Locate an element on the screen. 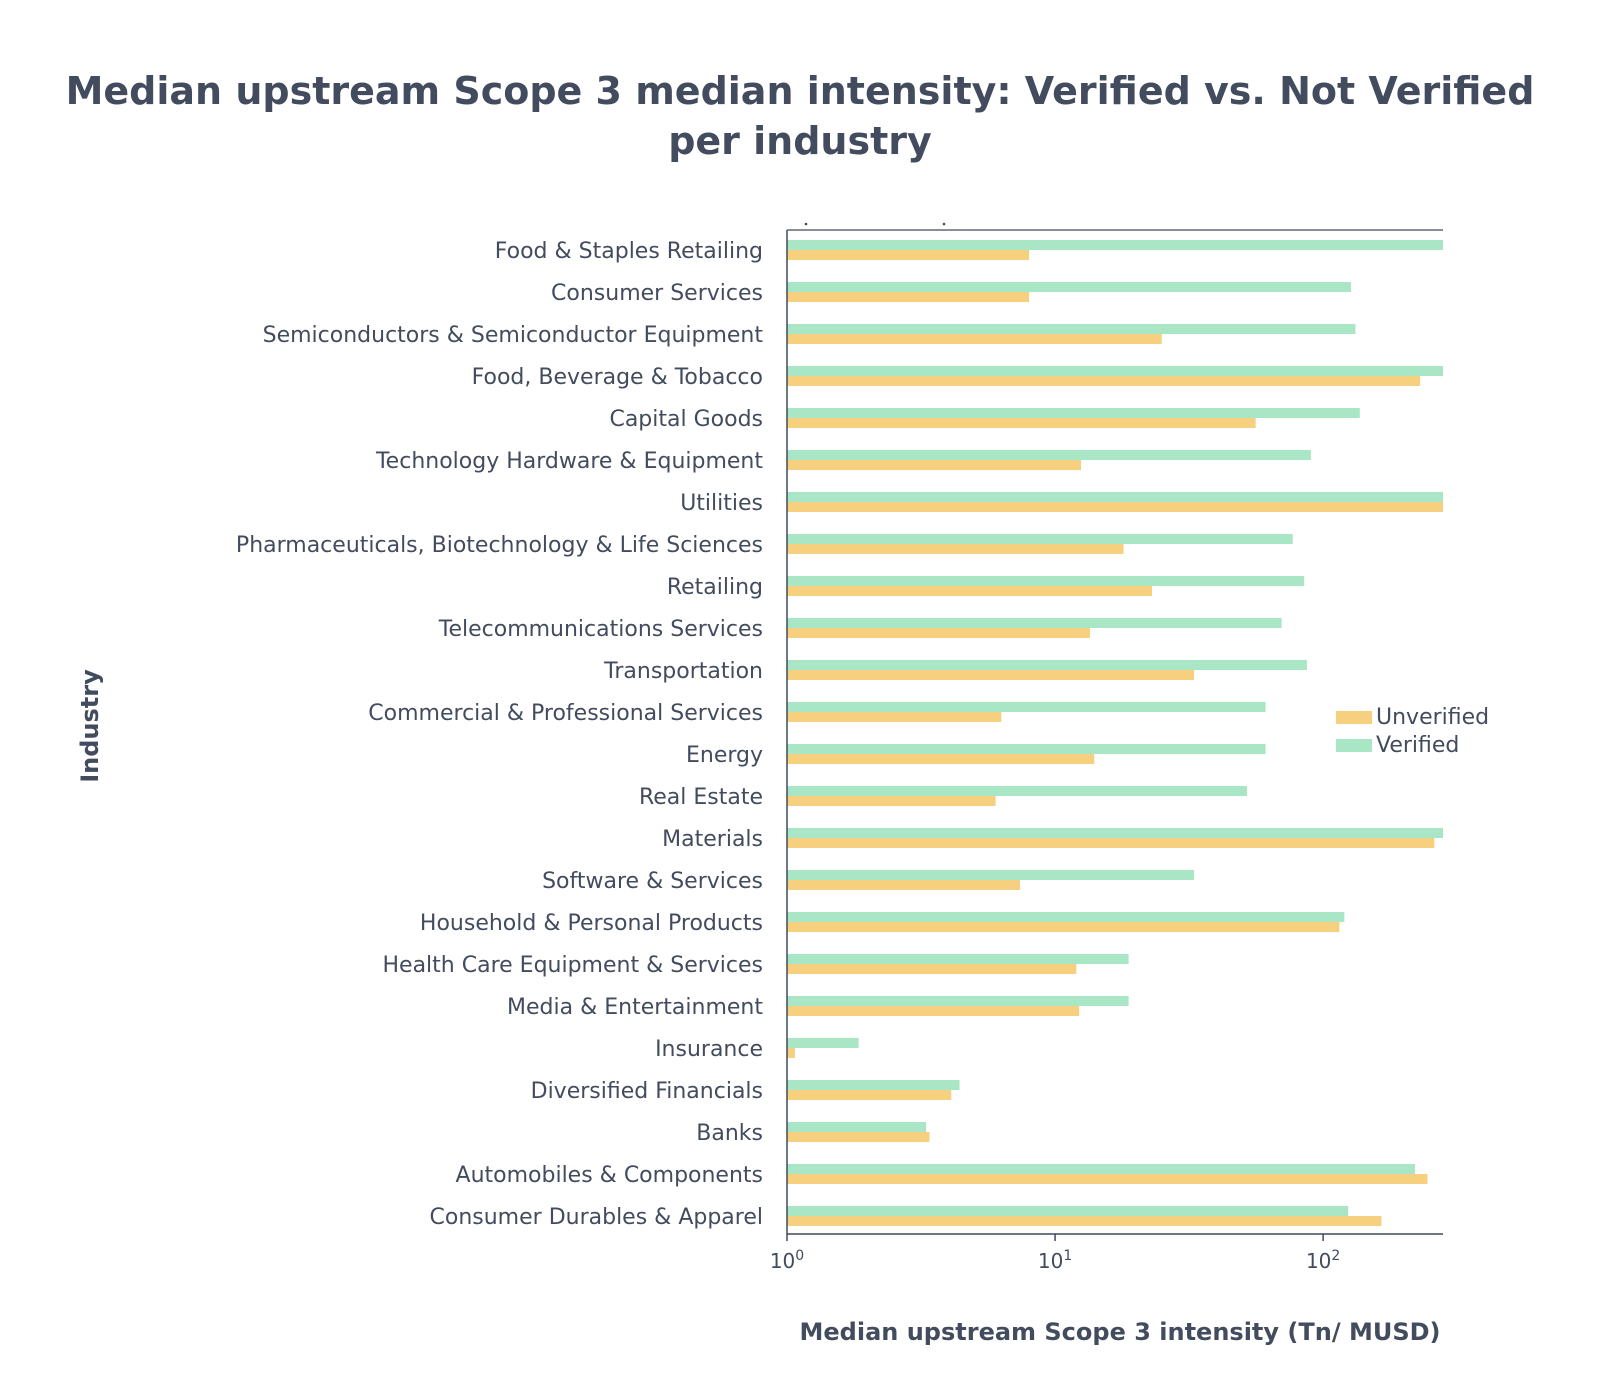 The image size is (1616, 1385). bar-unverified-consumer-durables-apparel is located at coordinates (1084, 1221).